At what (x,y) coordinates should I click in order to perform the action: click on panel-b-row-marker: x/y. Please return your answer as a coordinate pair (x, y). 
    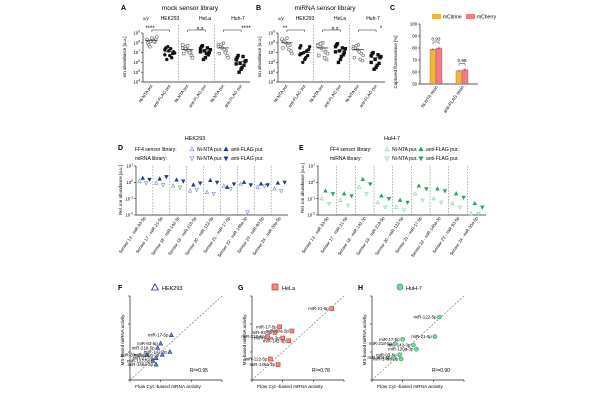
    Looking at the image, I should click on (281, 18).